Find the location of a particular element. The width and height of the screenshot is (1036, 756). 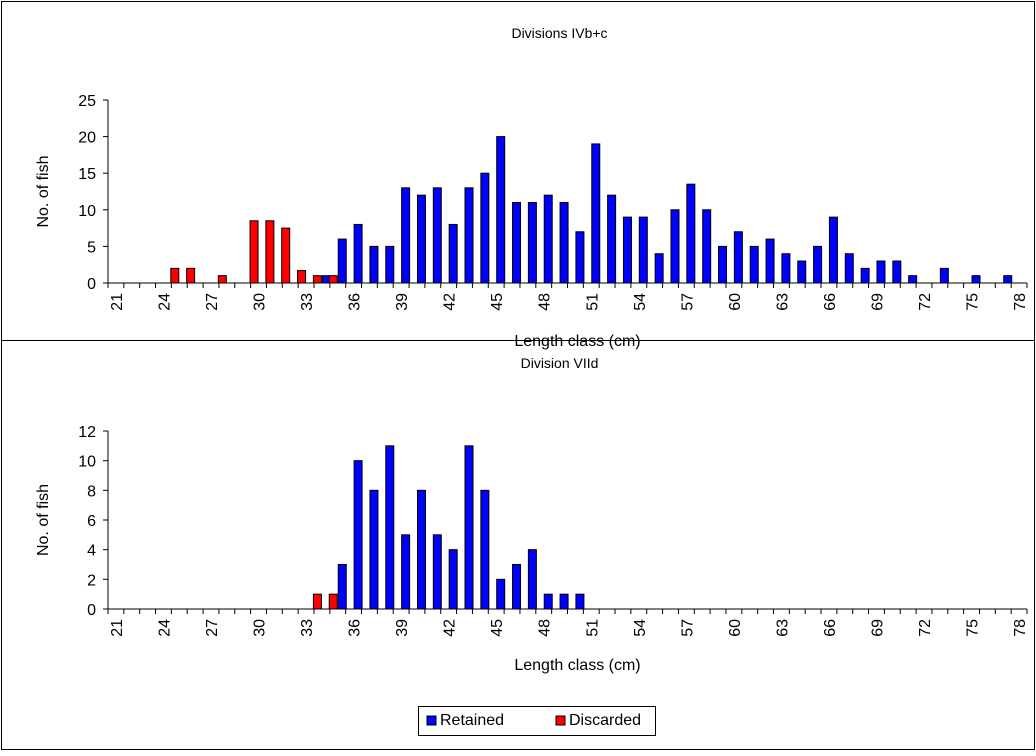

legend: Retained Discarded is located at coordinates (537, 721).